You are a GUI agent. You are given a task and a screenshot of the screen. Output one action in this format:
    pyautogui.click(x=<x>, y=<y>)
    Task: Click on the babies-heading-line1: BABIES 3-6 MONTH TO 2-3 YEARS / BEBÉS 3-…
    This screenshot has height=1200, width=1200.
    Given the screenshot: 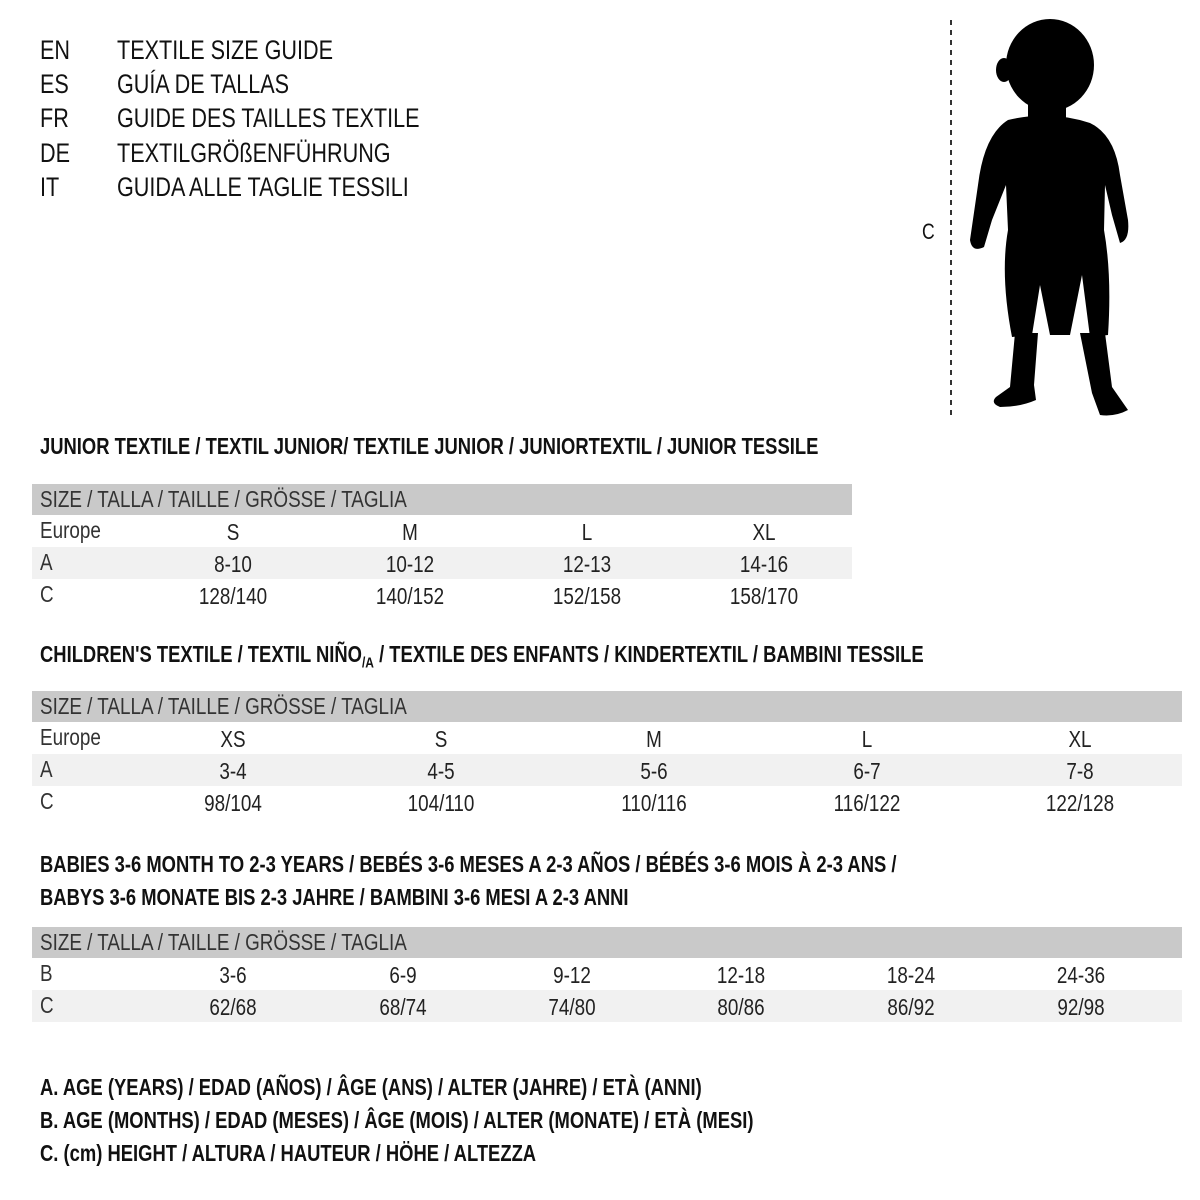 What is the action you would take?
    pyautogui.click(x=468, y=864)
    